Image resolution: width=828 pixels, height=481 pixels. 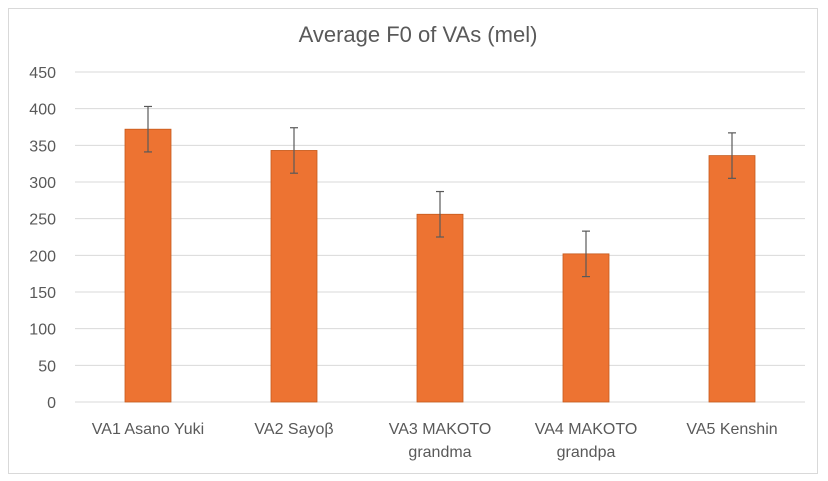 I want to click on x-tick-label-line: grandma, so click(x=439, y=452).